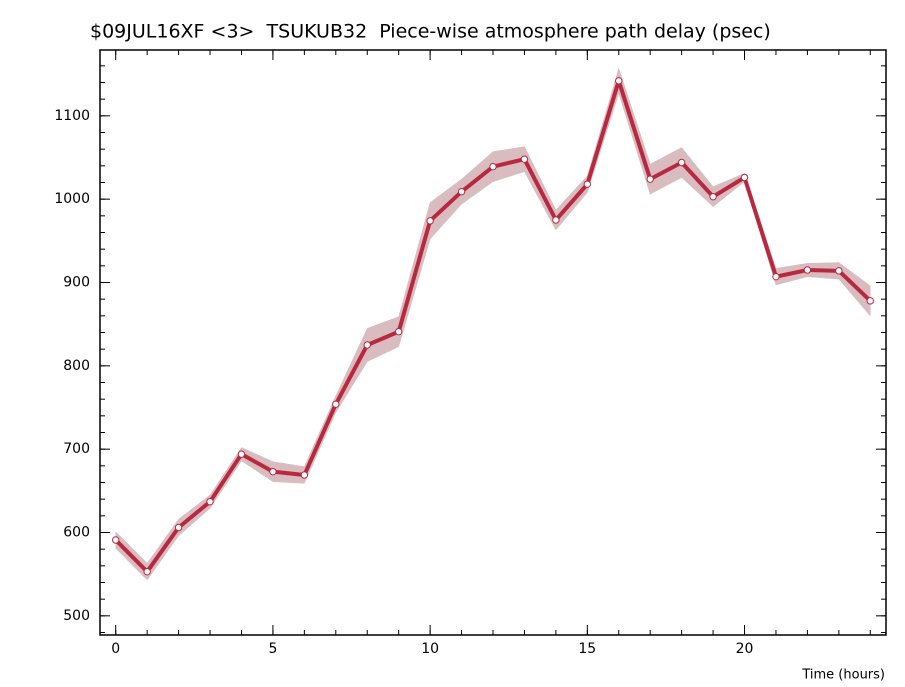 This screenshot has width=905, height=687. What do you see at coordinates (72, 199) in the screenshot?
I see `y-tick-label: 1000` at bounding box center [72, 199].